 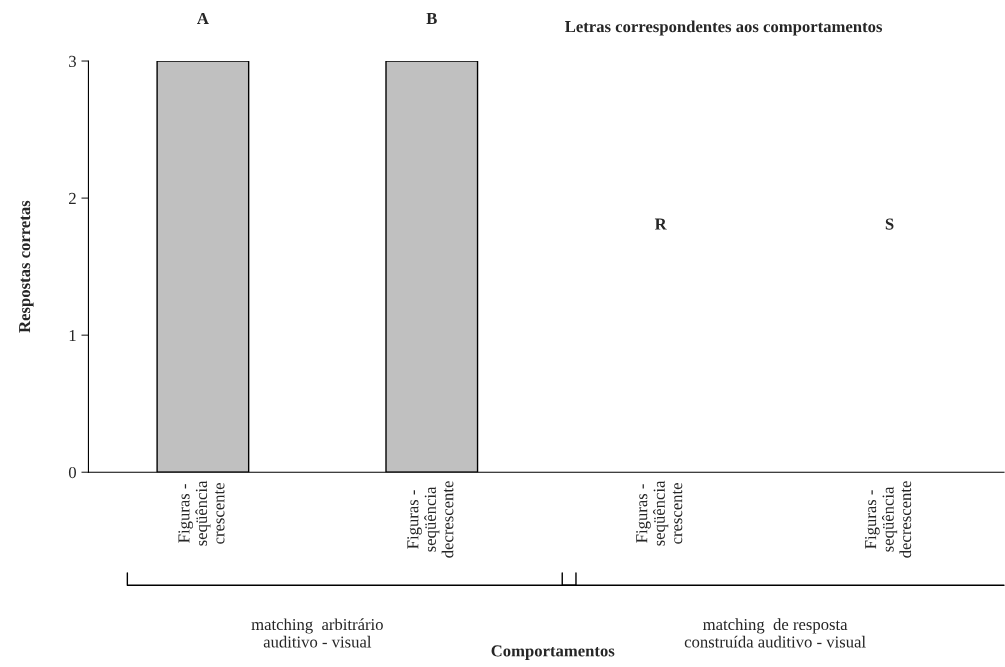 What do you see at coordinates (775, 633) in the screenshot?
I see `text: matching de resposta construída auditivo - visual` at bounding box center [775, 633].